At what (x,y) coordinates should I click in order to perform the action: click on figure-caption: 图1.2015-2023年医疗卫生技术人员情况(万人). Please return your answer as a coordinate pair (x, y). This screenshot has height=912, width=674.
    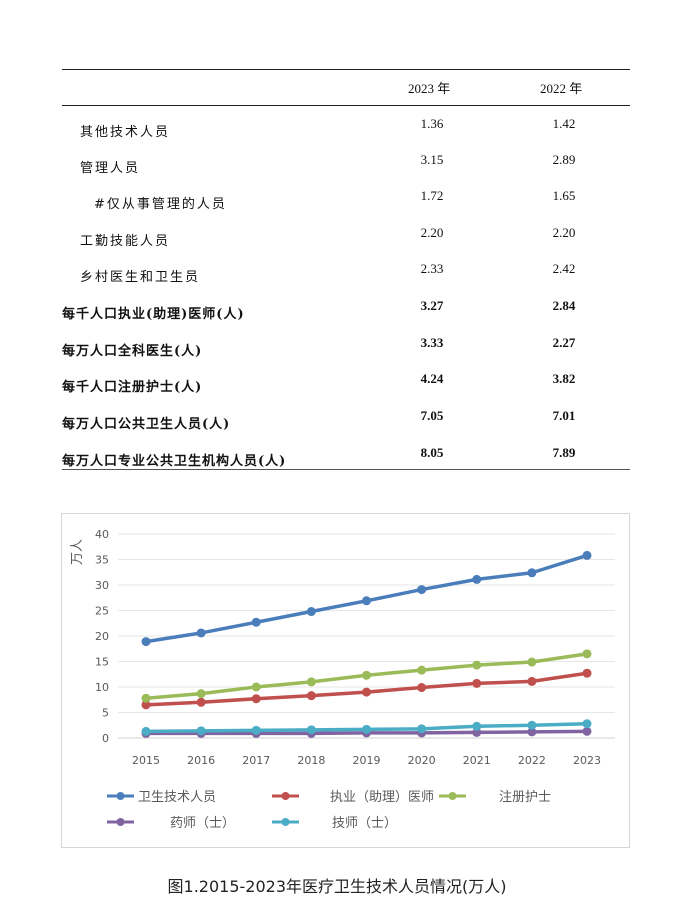
    Looking at the image, I should click on (337, 886).